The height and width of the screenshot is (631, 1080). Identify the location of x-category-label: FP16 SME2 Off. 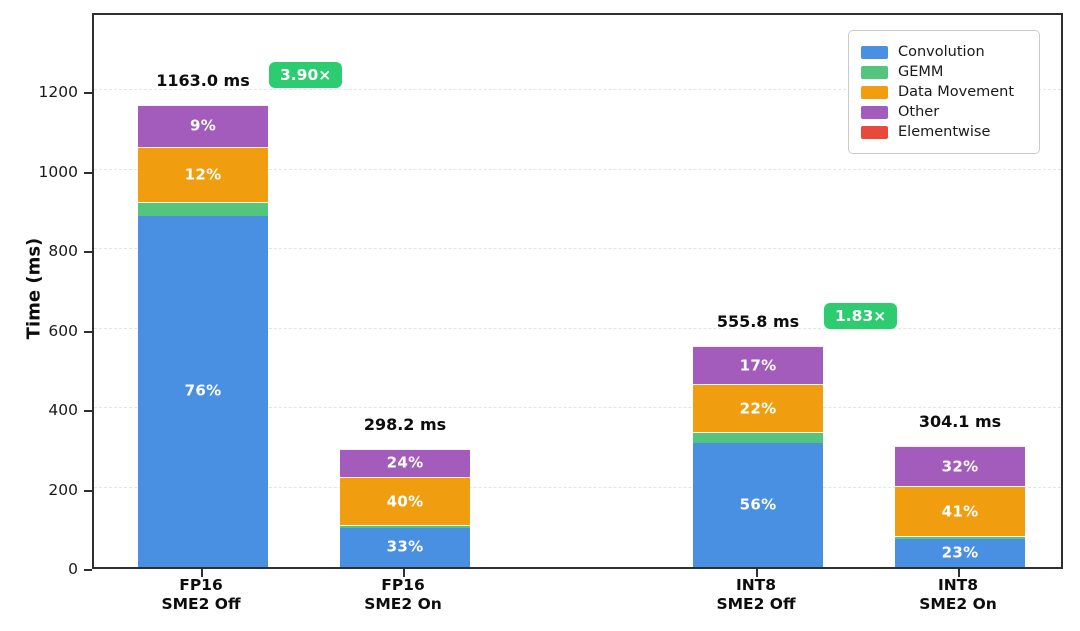
(200, 595).